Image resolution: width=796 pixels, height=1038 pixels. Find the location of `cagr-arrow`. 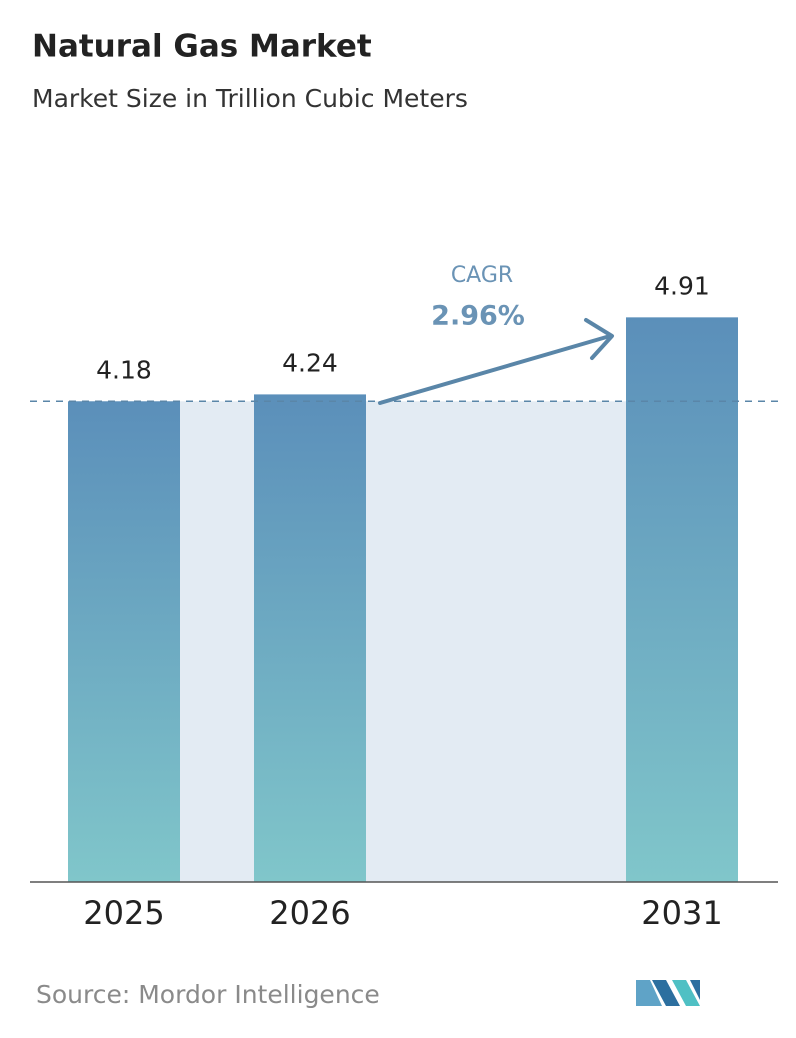

cagr-arrow is located at coordinates (495, 369).